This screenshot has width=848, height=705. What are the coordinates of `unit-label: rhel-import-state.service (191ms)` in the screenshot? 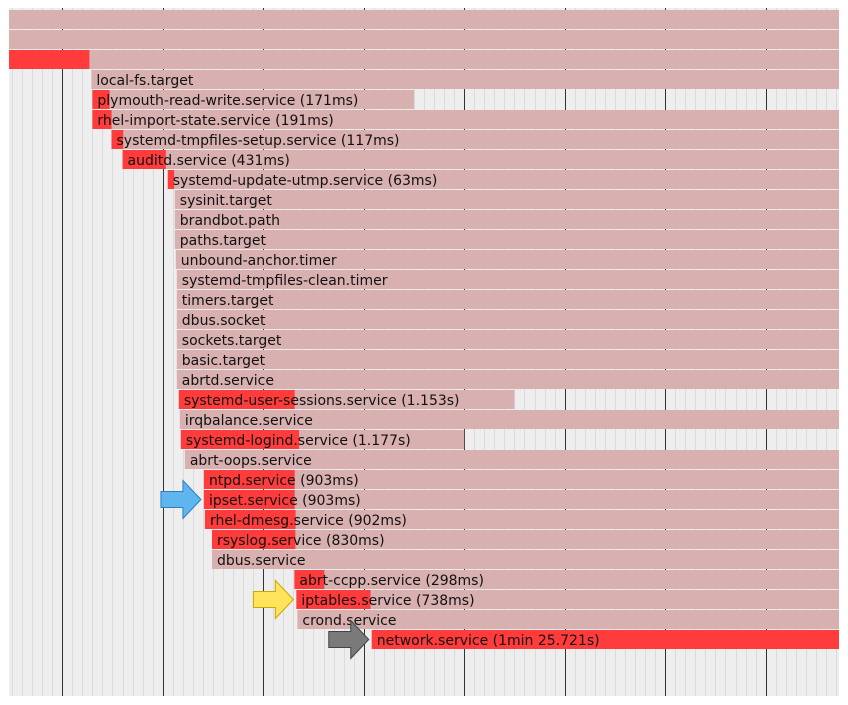 It's located at (215, 121).